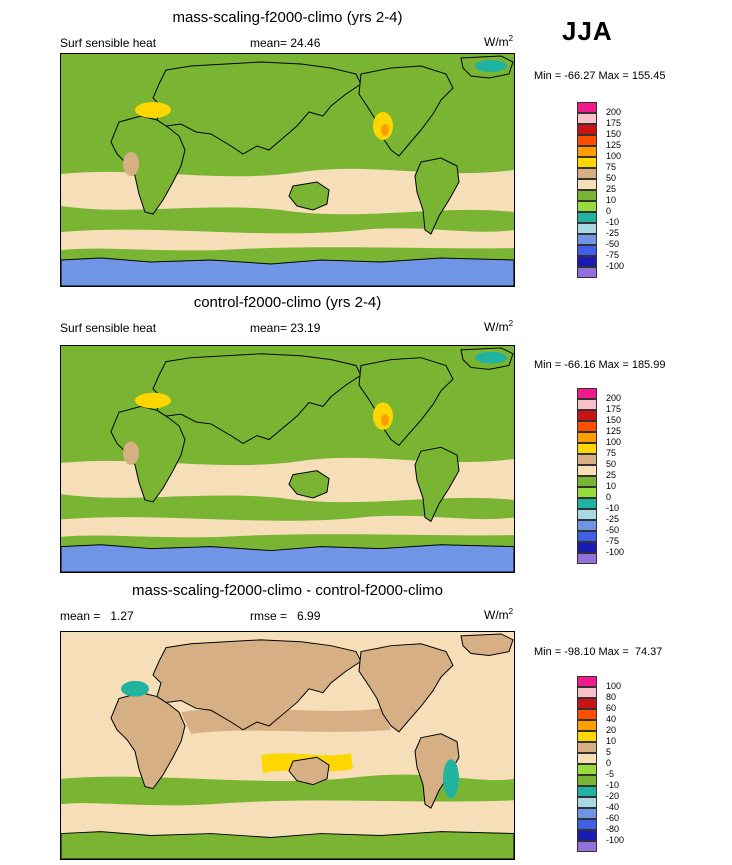 This screenshot has height=865, width=732. Describe the element at coordinates (97, 616) in the screenshot. I see `panel-left-label: mean = 1.27` at that location.